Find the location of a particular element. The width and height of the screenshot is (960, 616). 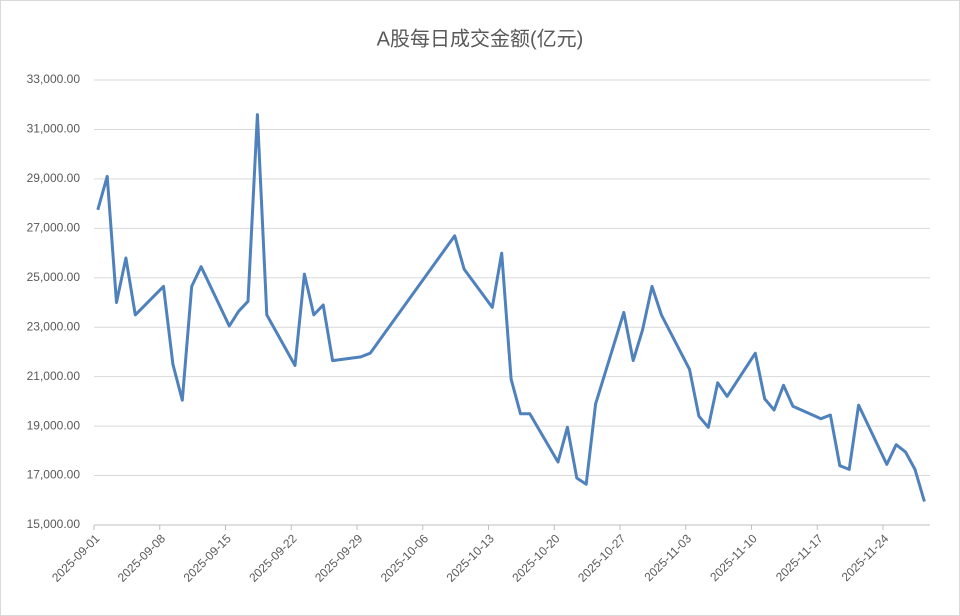

y-tick-label: 23,000.00 is located at coordinates (54, 326).